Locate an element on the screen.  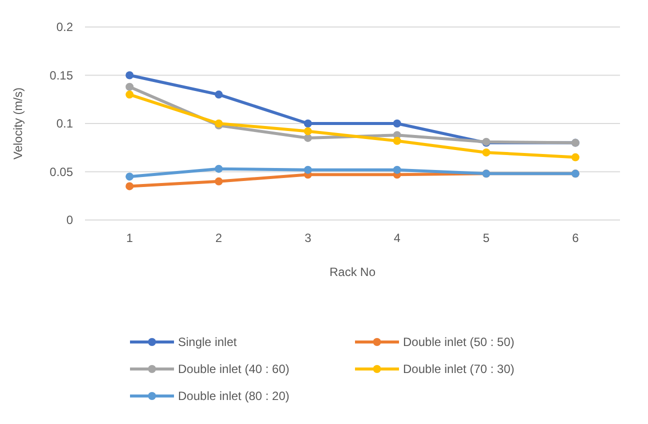
legend-label: Single inlet is located at coordinates (208, 342).